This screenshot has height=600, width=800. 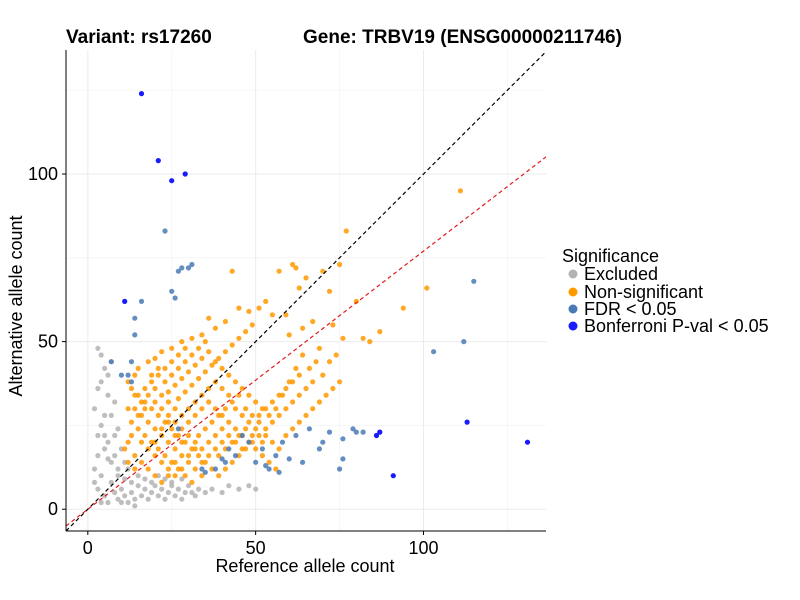 I want to click on chart-title-gene: Gene: TRBV19 (ENSG00000211746), so click(x=462, y=37).